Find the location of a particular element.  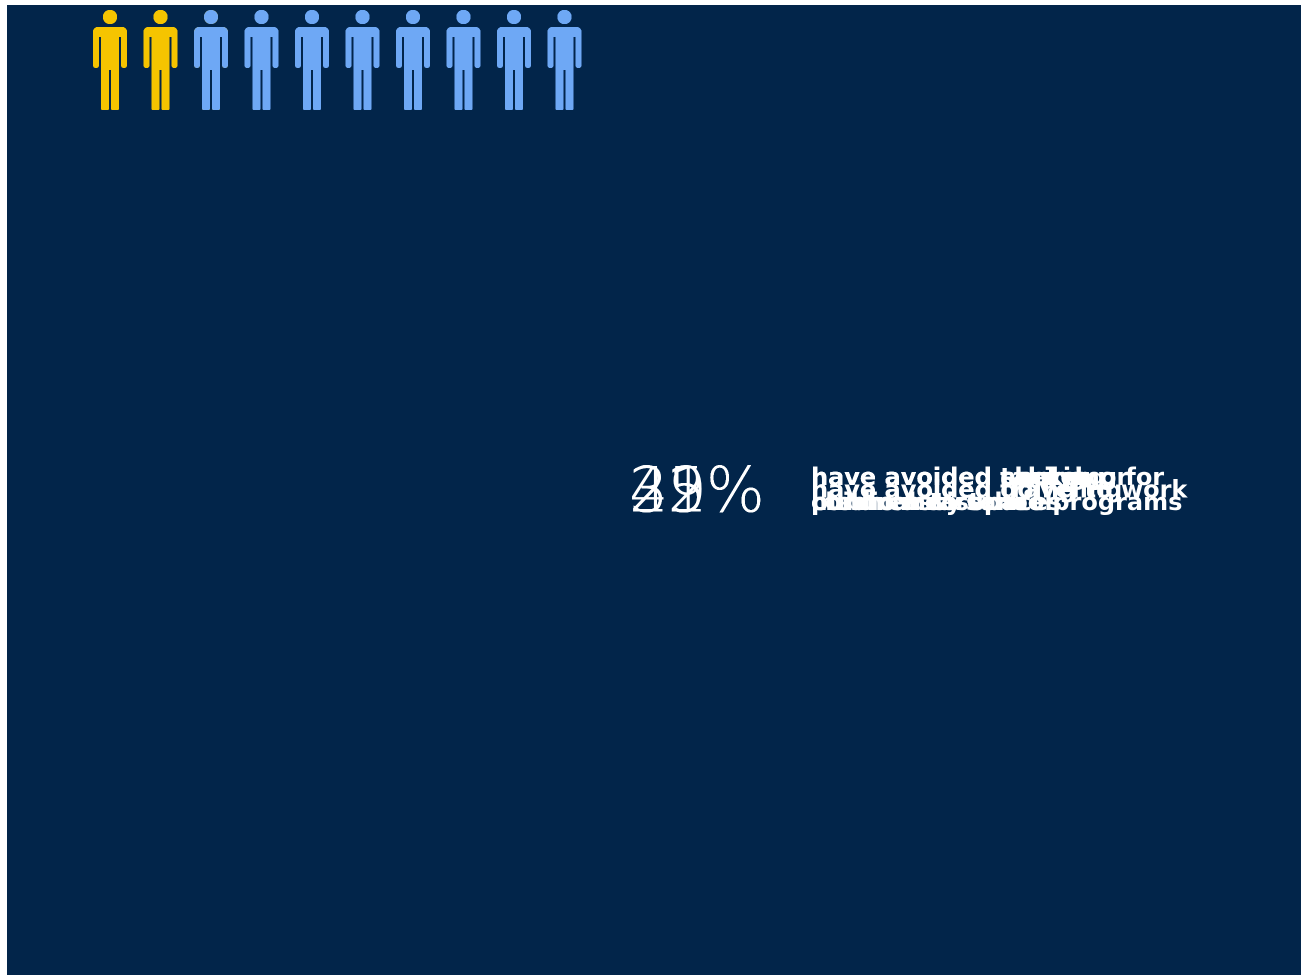

percent-label: 45% is located at coordinates (697, 490).